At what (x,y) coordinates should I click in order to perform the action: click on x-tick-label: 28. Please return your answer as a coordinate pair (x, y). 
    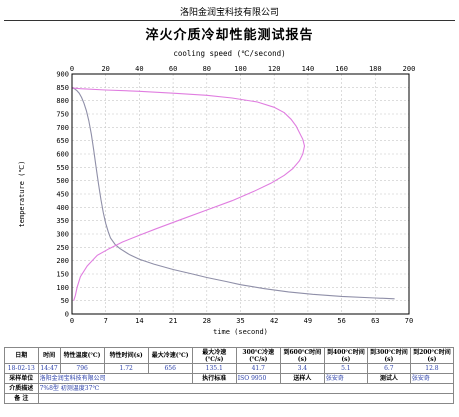
    Looking at the image, I should click on (207, 321).